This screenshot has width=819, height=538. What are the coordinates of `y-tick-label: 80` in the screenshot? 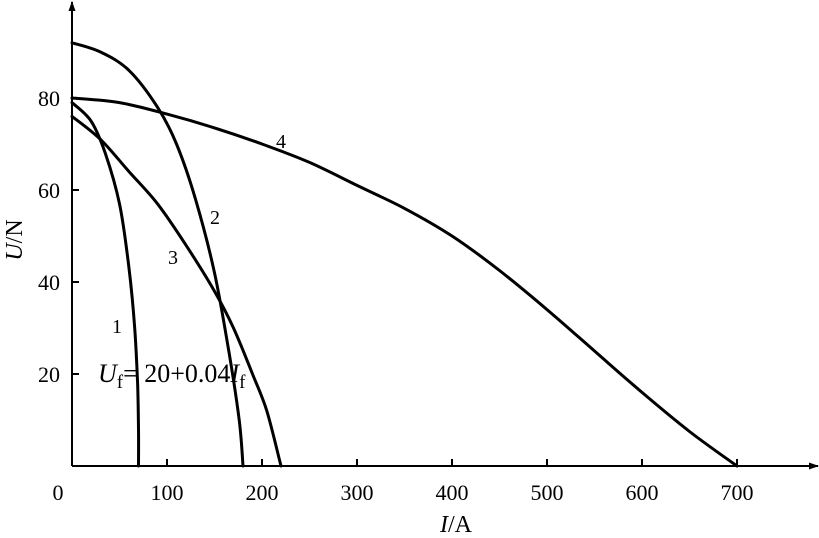 It's located at (49, 98).